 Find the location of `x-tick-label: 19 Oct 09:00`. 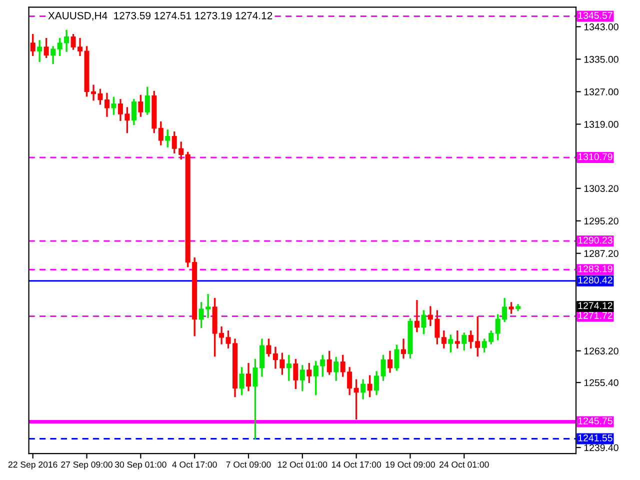

x-tick-label: 19 Oct 09:00 is located at coordinates (410, 464).